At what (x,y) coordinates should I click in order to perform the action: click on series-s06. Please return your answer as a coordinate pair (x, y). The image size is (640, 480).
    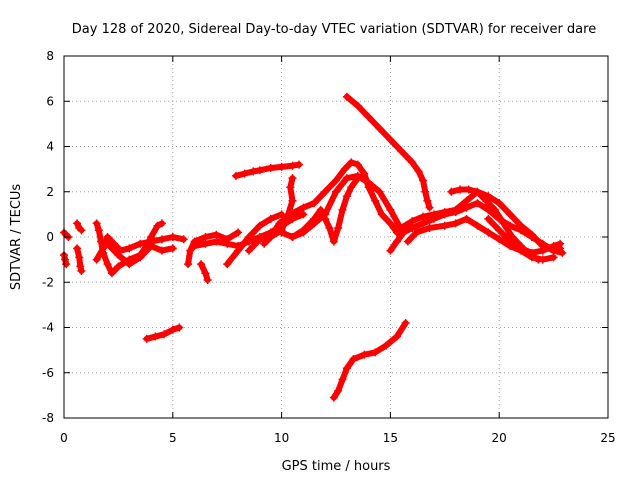
    Looking at the image, I should click on (140, 248).